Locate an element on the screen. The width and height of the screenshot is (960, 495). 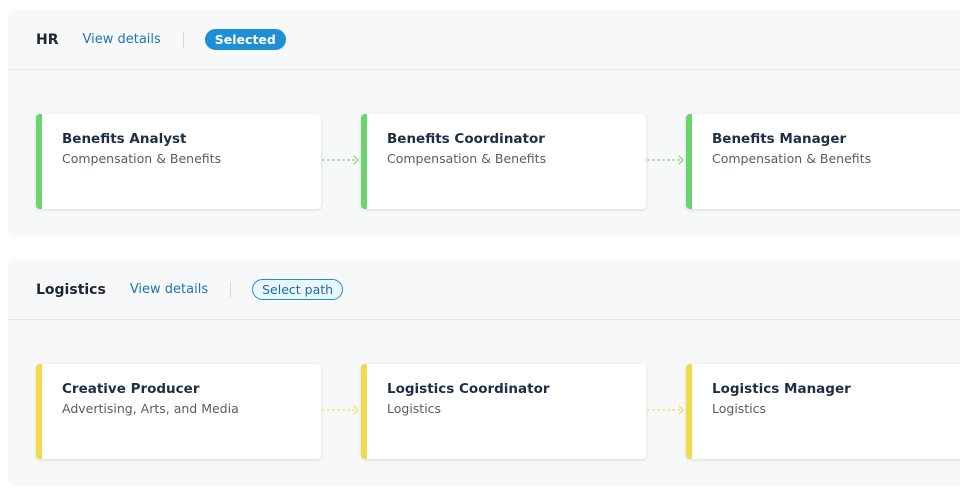
role-card: Benefits Manager Compensation & Benefits is located at coordinates (823, 161).